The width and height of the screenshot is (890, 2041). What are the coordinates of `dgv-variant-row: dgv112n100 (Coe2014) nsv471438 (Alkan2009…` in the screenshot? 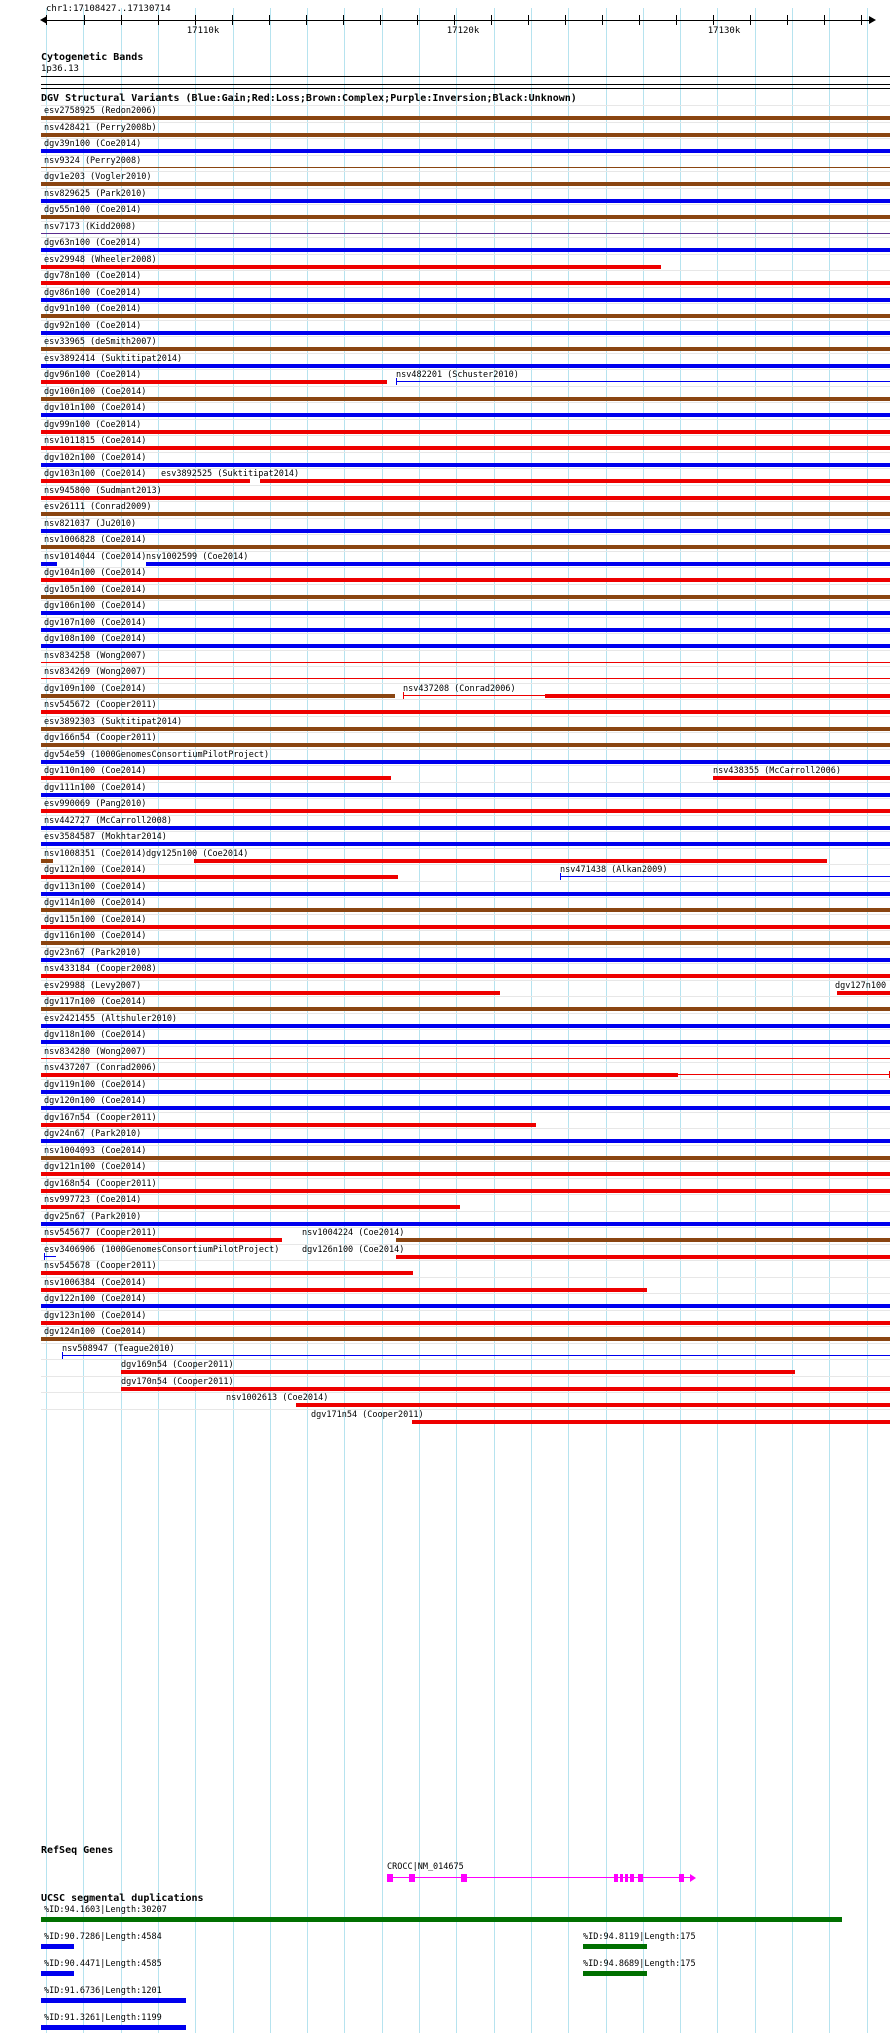 It's located at (445, 872).